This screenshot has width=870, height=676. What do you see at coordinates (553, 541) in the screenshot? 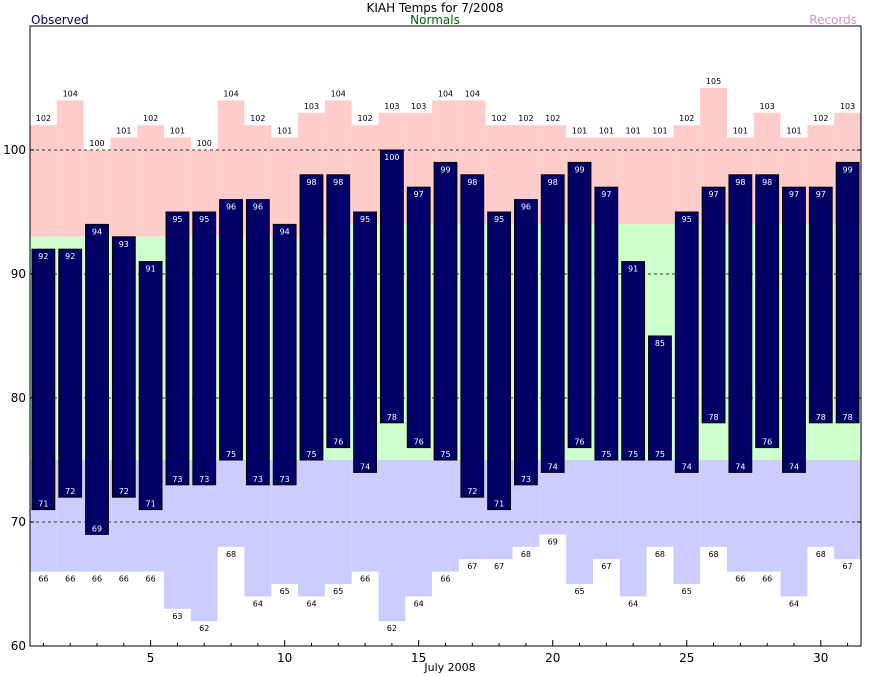
I see `record-low-label: 69` at bounding box center [553, 541].